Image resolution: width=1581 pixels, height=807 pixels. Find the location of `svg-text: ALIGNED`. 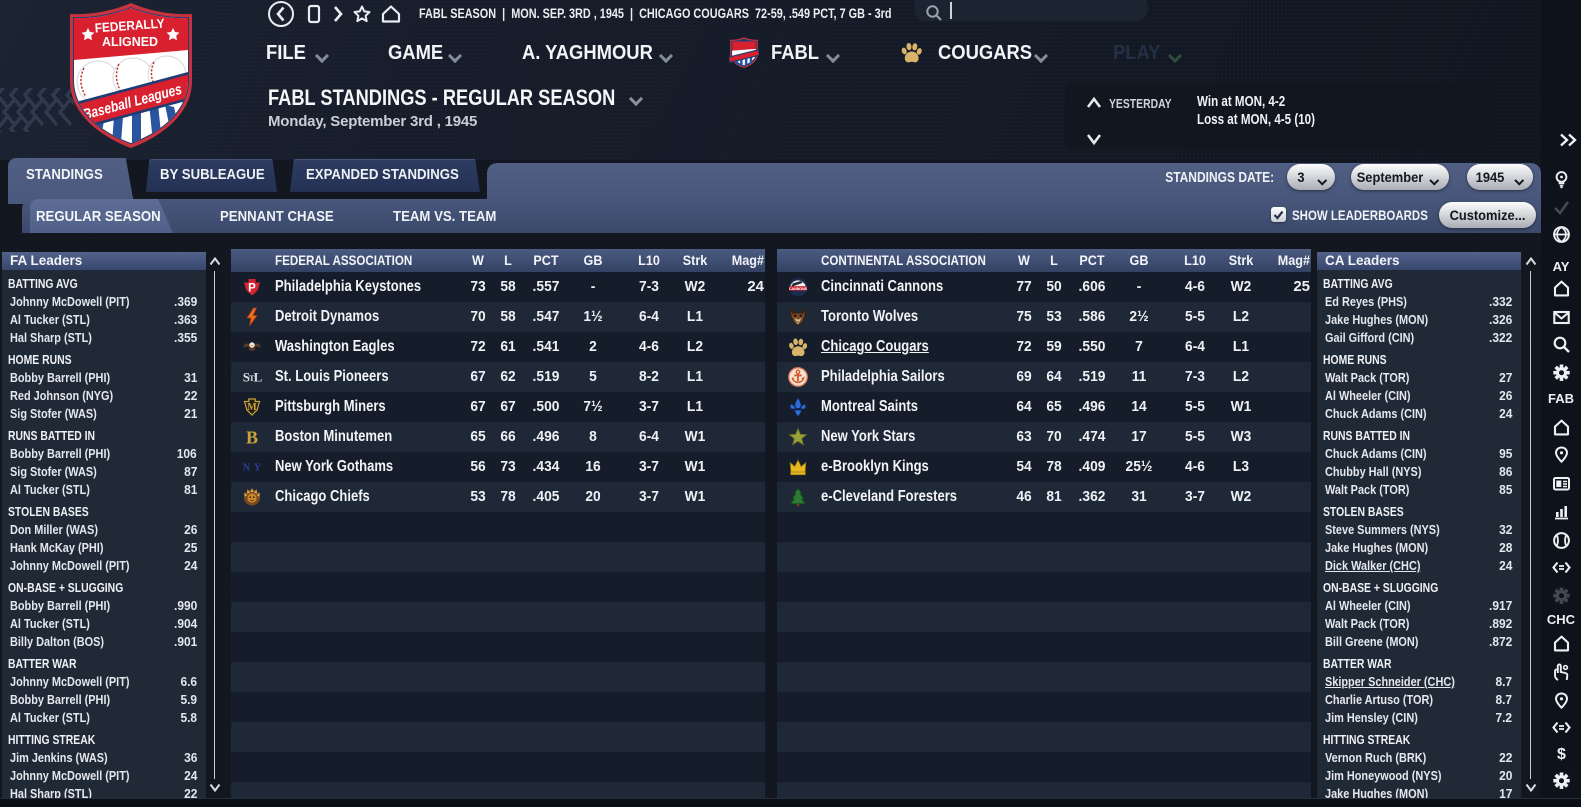

svg-text: ALIGNED is located at coordinates (130, 41).